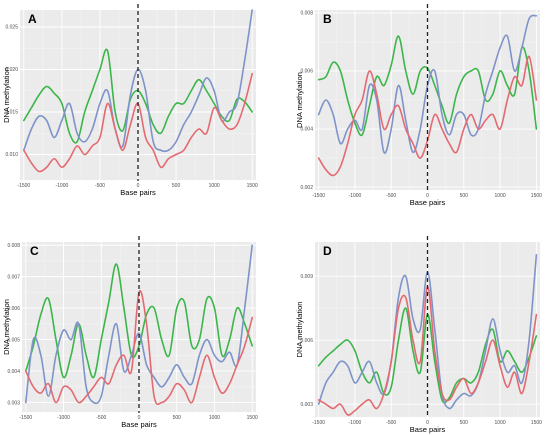  What do you see at coordinates (327, 19) in the screenshot?
I see `panel-label: B` at bounding box center [327, 19].